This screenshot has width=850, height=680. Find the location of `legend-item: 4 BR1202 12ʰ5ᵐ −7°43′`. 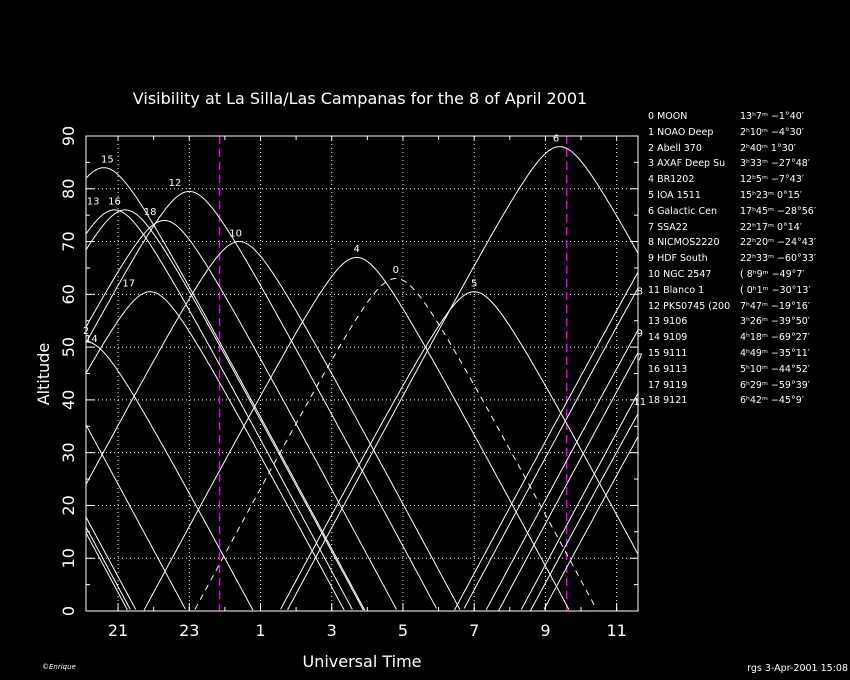

legend-item: 4 BR1202 12ʰ5ᵐ −7°43′ is located at coordinates (748, 180).